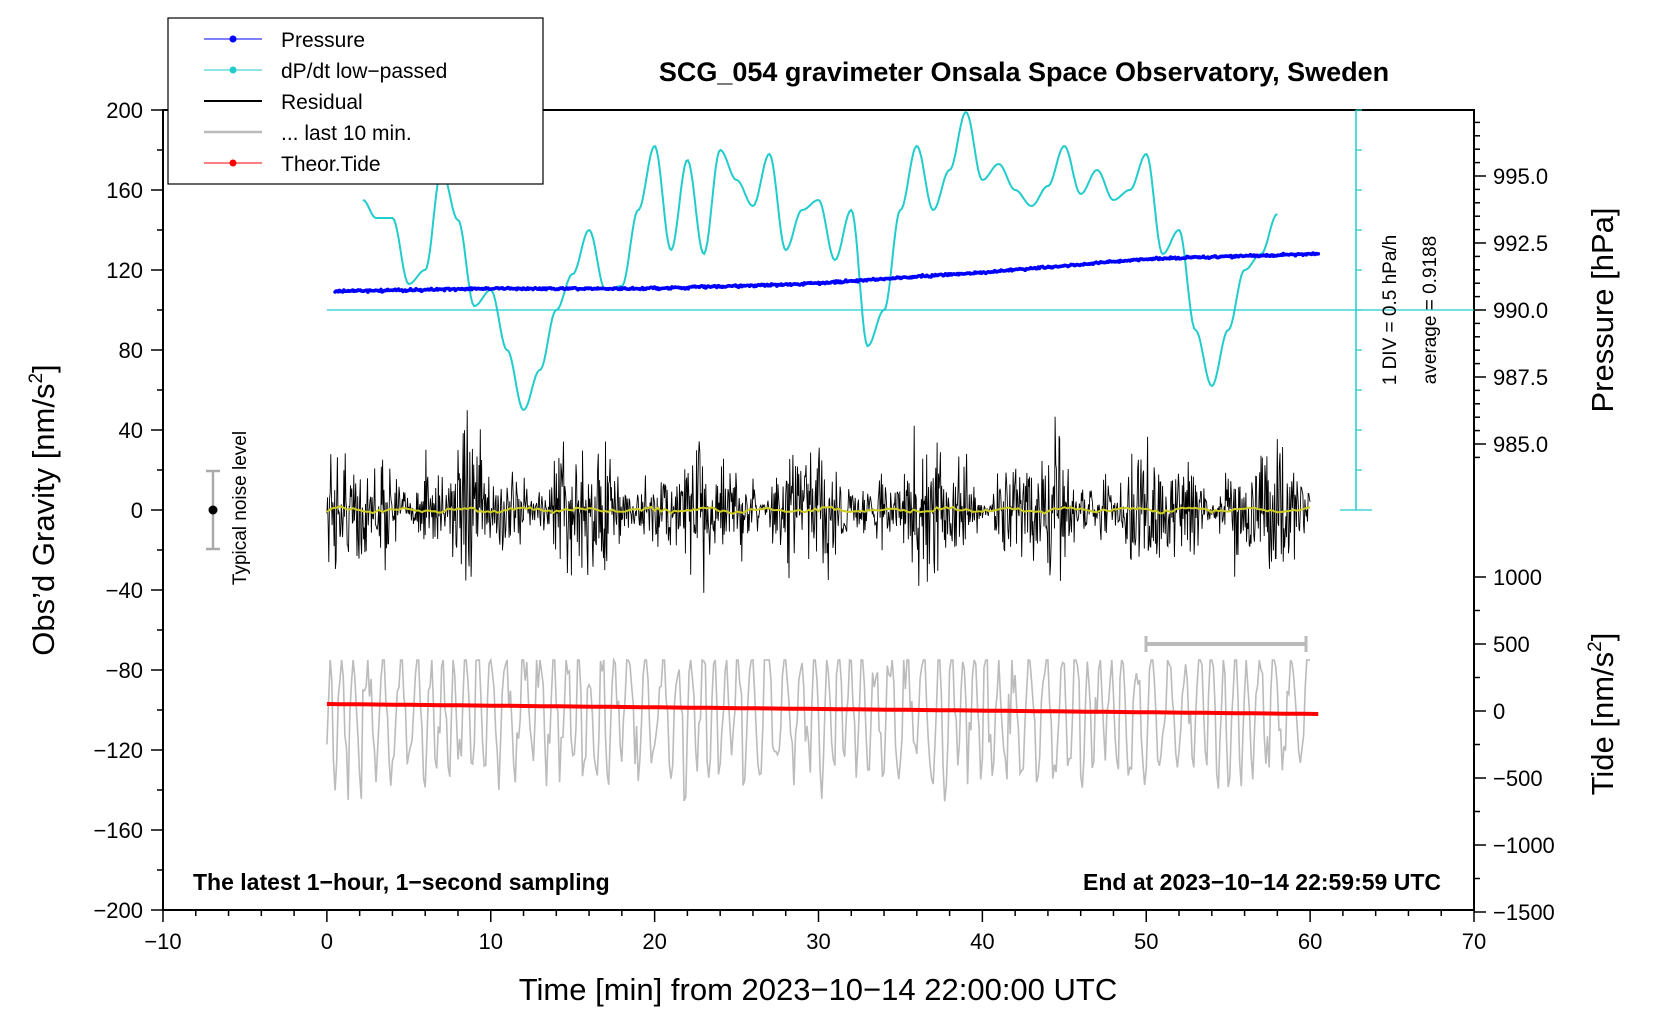  I want to click on series-pressure, so click(827, 272).